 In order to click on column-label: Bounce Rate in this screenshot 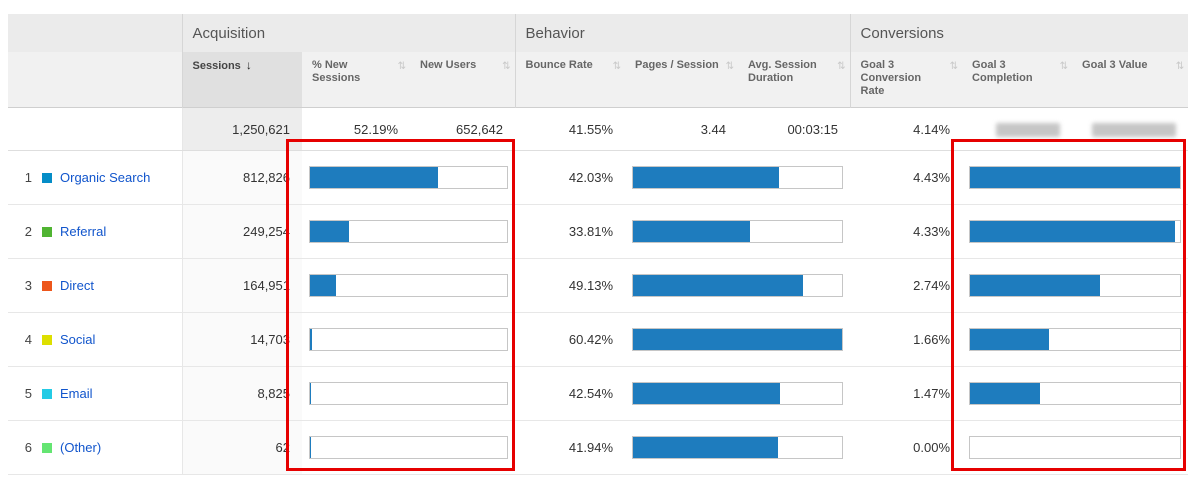, I will do `click(559, 65)`.